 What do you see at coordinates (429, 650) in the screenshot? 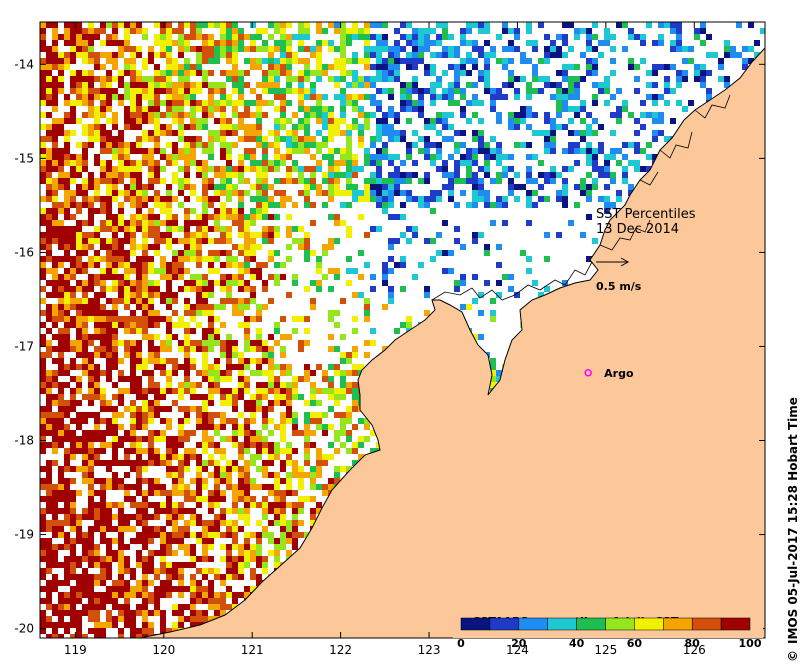
I see `x-tick-label: 123` at bounding box center [429, 650].